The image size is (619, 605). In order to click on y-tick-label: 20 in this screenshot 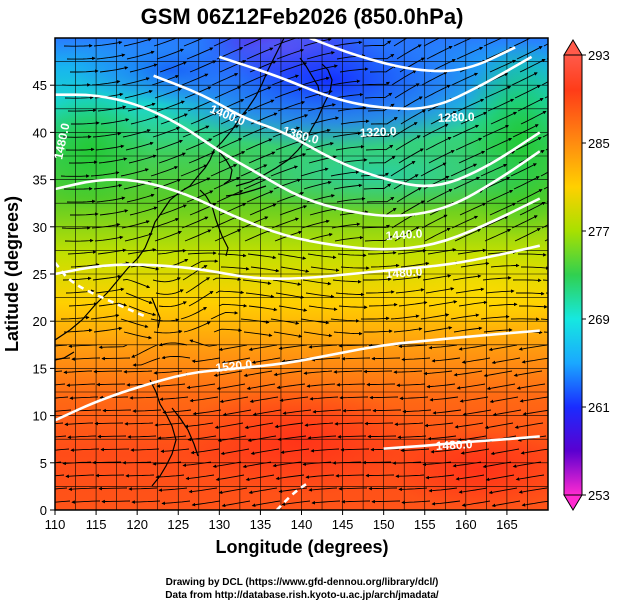, I will do `click(40, 321)`.